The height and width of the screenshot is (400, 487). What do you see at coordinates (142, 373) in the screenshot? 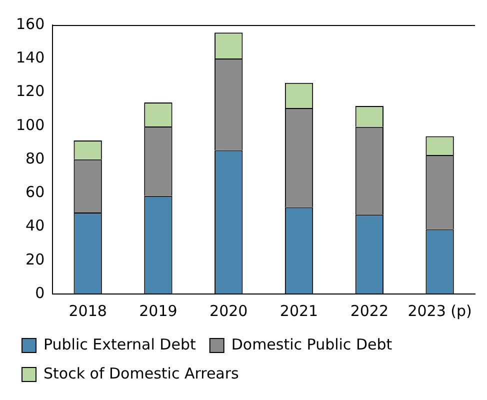
I see `legend-label: Stock of Domestic Arrears` at bounding box center [142, 373].